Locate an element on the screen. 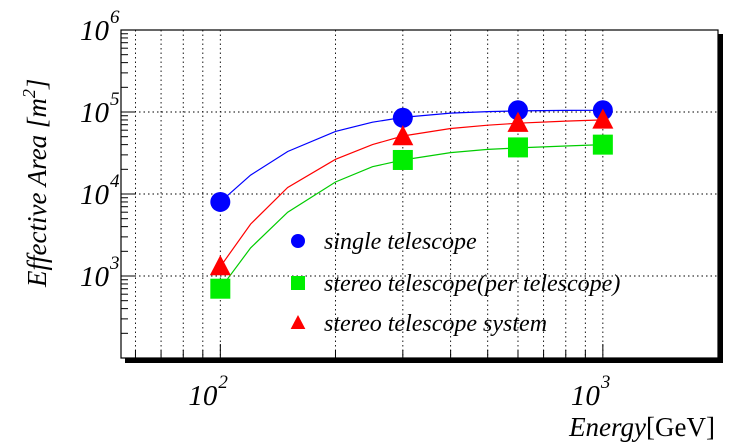 The width and height of the screenshot is (739, 447). x-tick-exponent: 2 is located at coordinates (223, 382).